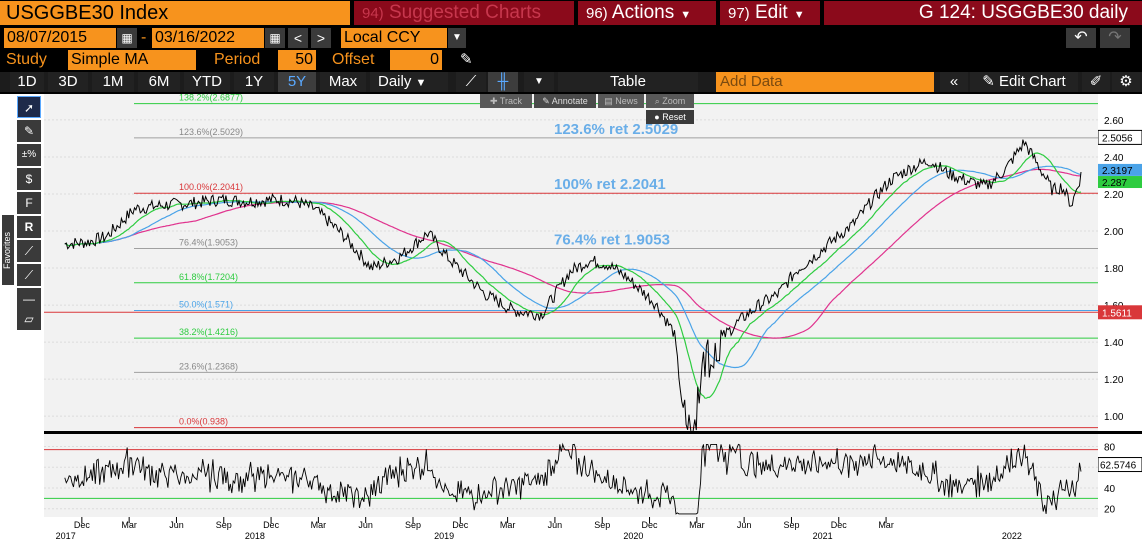 The height and width of the screenshot is (542, 1142). What do you see at coordinates (597, 13) in the screenshot?
I see `actions-num: 96)` at bounding box center [597, 13].